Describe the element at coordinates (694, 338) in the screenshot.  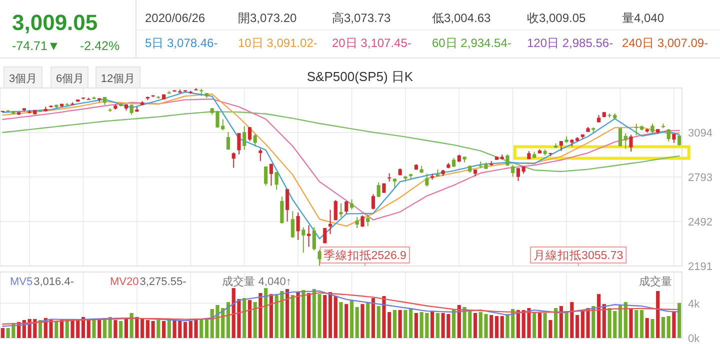
I see `y-tick-label: 0k` at that location.